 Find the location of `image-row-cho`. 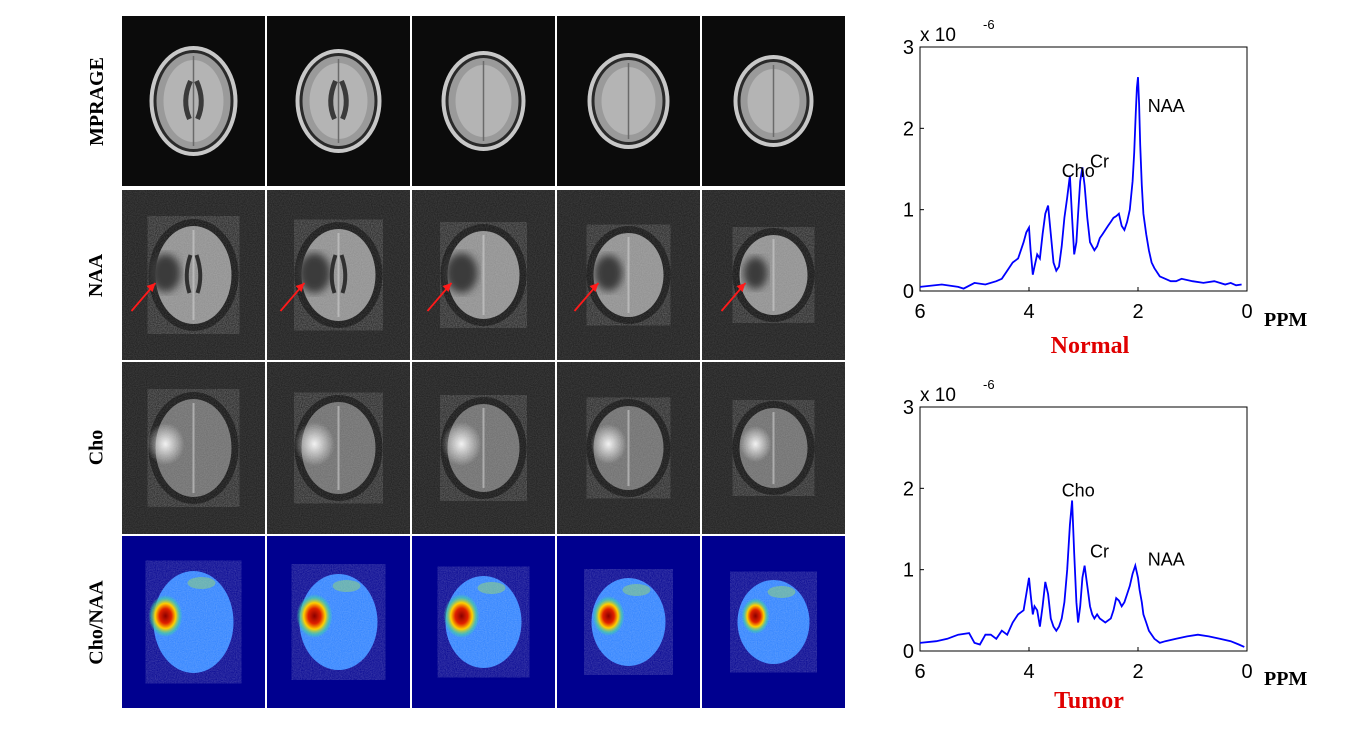

image-row-cho is located at coordinates (484, 448).